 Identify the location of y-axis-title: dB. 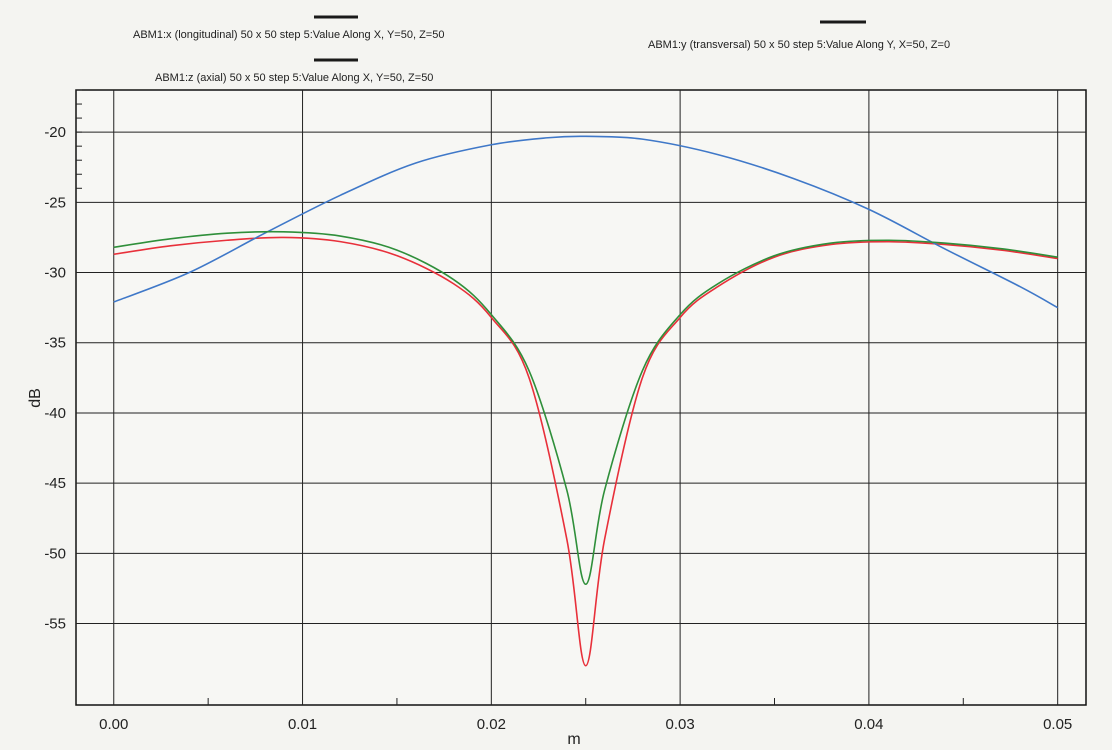
(35, 398).